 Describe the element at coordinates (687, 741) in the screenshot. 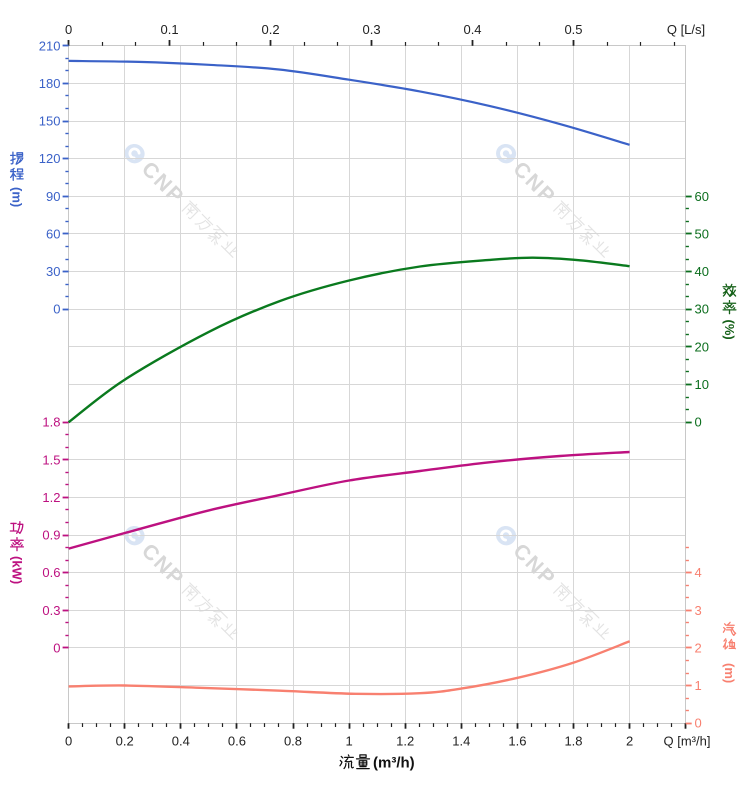

I see `svg-text: Q [m³/h]` at that location.